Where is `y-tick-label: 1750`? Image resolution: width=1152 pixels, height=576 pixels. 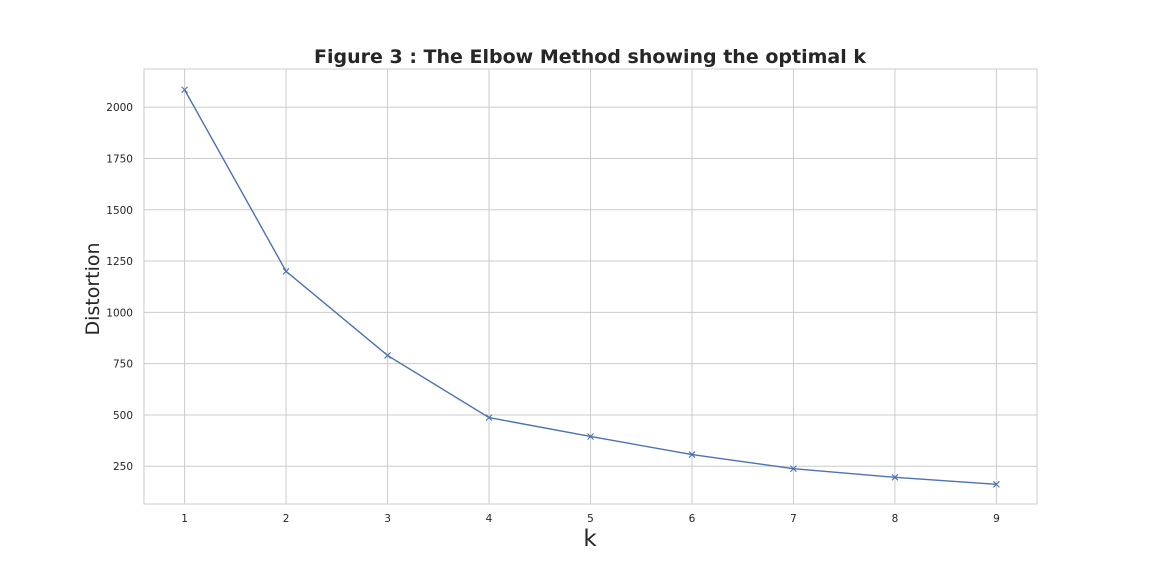 y-tick-label: 1750 is located at coordinates (119, 159).